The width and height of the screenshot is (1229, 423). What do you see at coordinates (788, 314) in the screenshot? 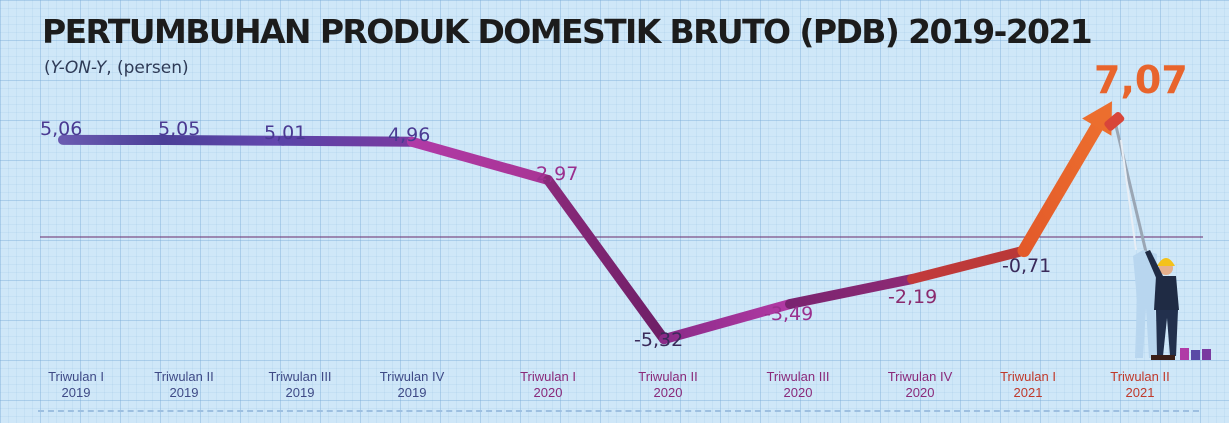
I see `value-label: -3,49` at bounding box center [788, 314].